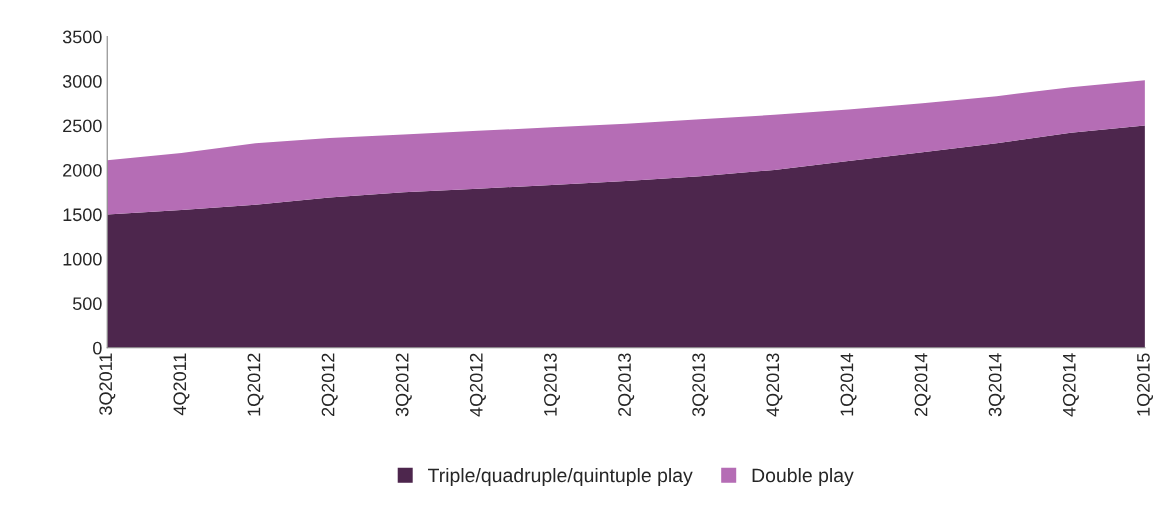  I want to click on y-tick-label: 1000, so click(82, 259).